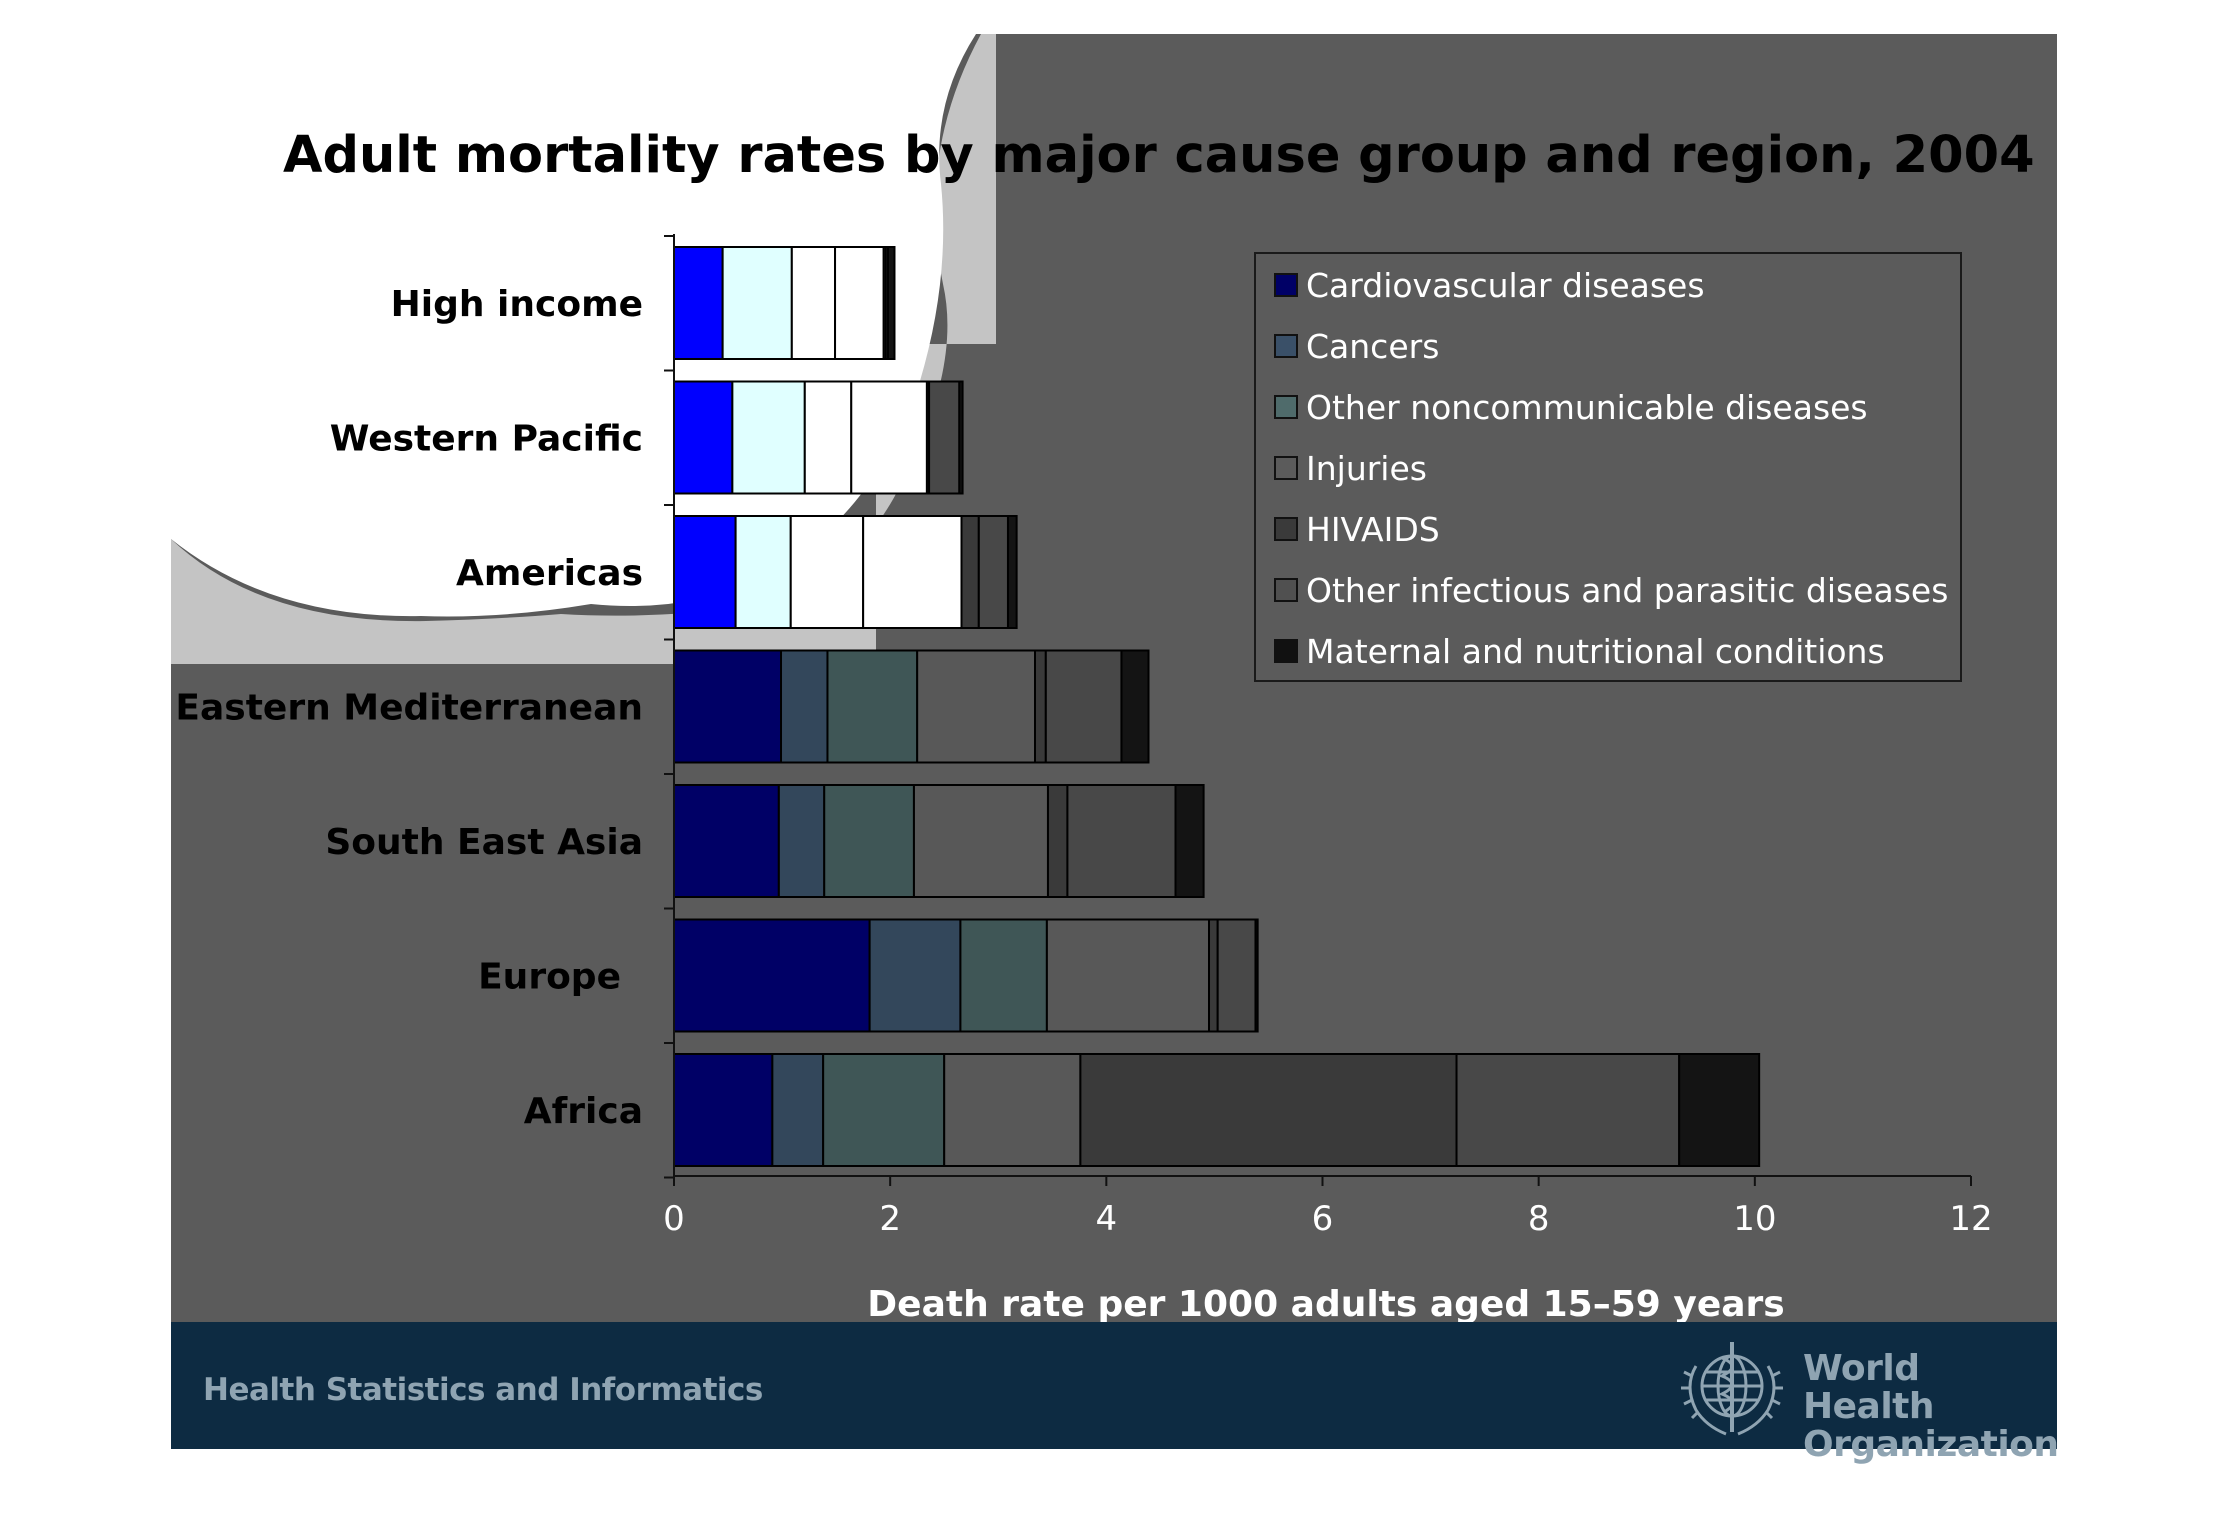 The width and height of the screenshot is (2216, 1530). I want to click on legend-label-1: Cardiovascular diseases, so click(1505, 285).